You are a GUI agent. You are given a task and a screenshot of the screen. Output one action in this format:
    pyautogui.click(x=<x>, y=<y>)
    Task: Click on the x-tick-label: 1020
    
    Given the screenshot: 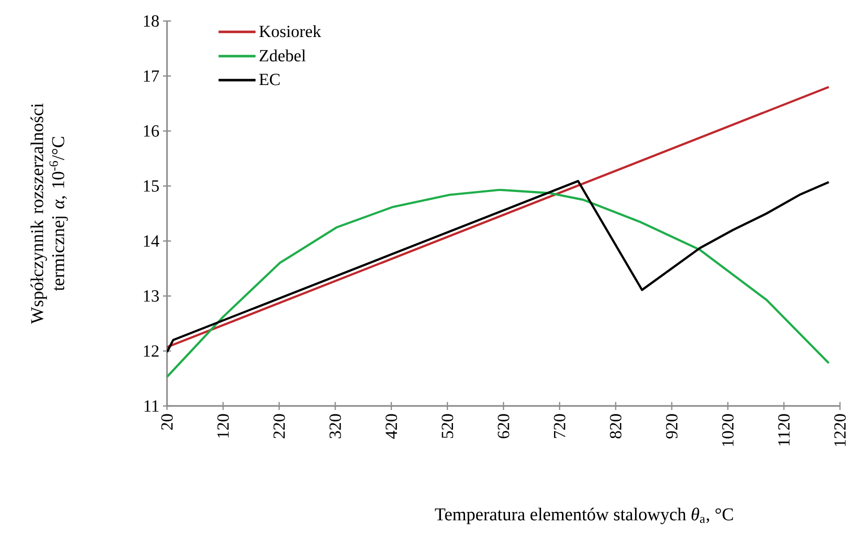 What is the action you would take?
    pyautogui.click(x=728, y=430)
    